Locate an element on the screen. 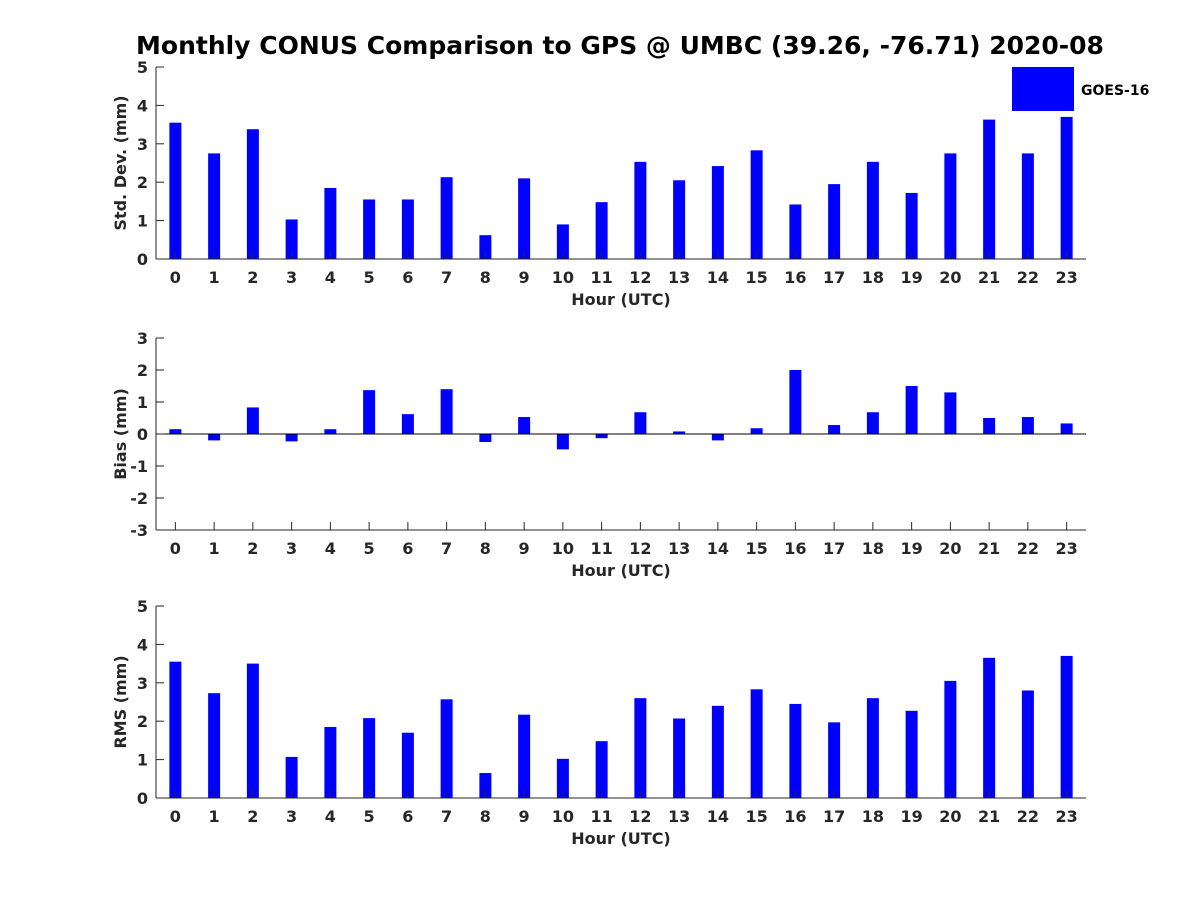  std-dev-x-tick-label-10: 10 is located at coordinates (563, 277).